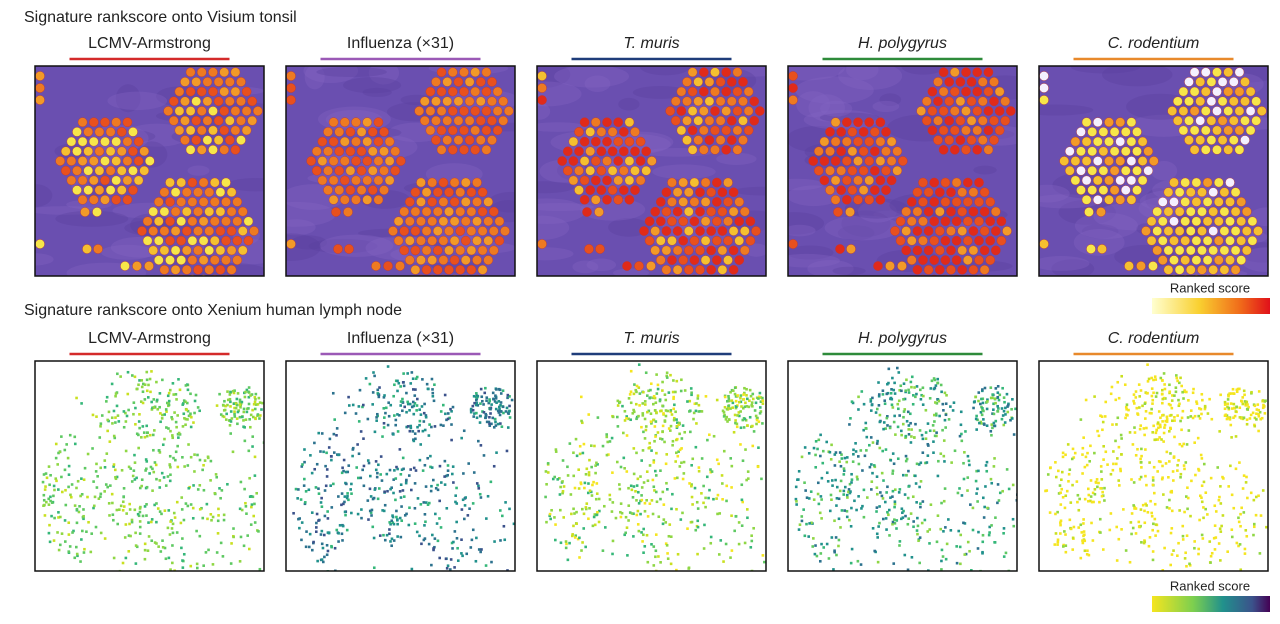 The height and width of the screenshot is (624, 1280). Describe the element at coordinates (684, 172) in the screenshot. I see `tissue-texture` at that location.